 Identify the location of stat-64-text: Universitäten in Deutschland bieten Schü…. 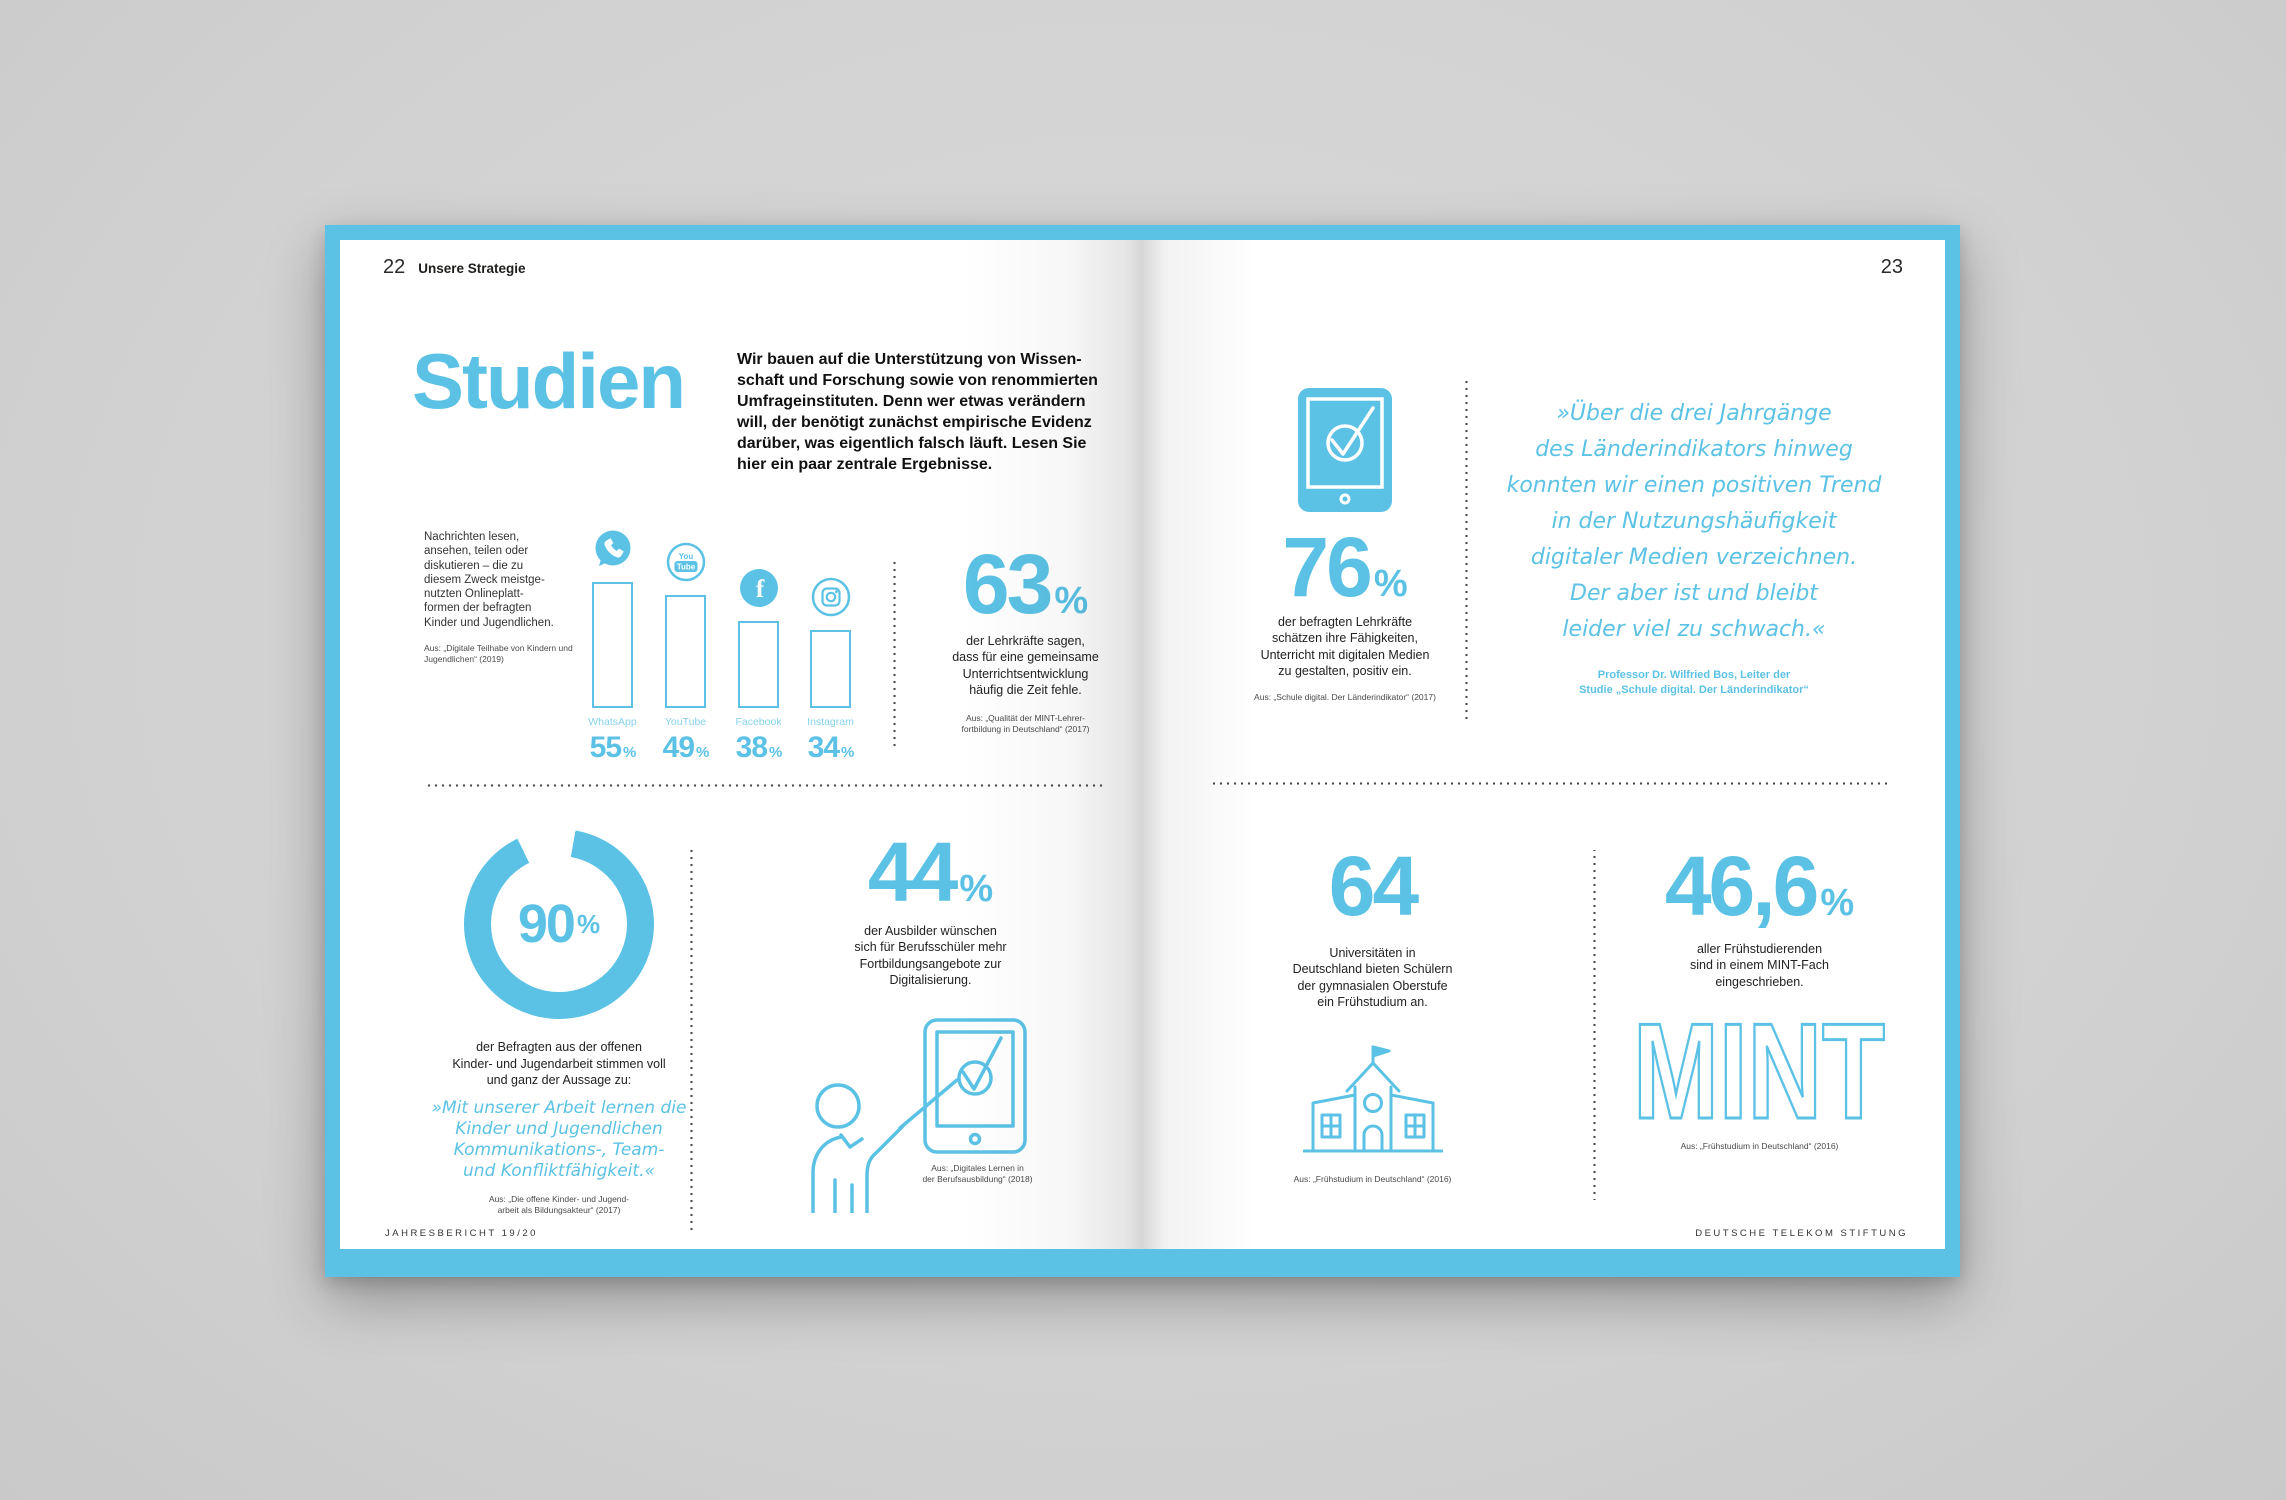
(1372, 977).